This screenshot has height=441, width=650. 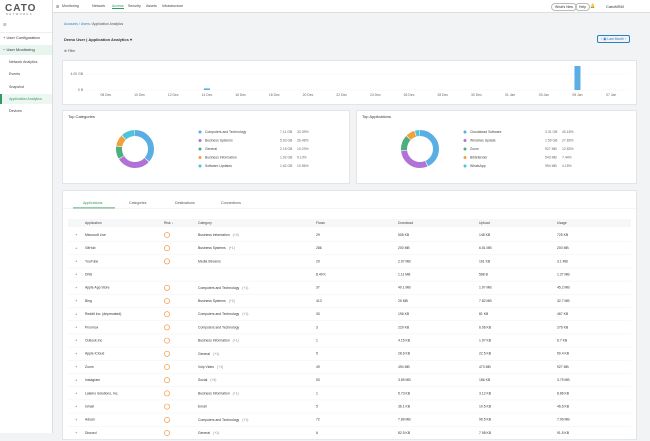 I want to click on cell: 8.49 K, so click(x=321, y=274).